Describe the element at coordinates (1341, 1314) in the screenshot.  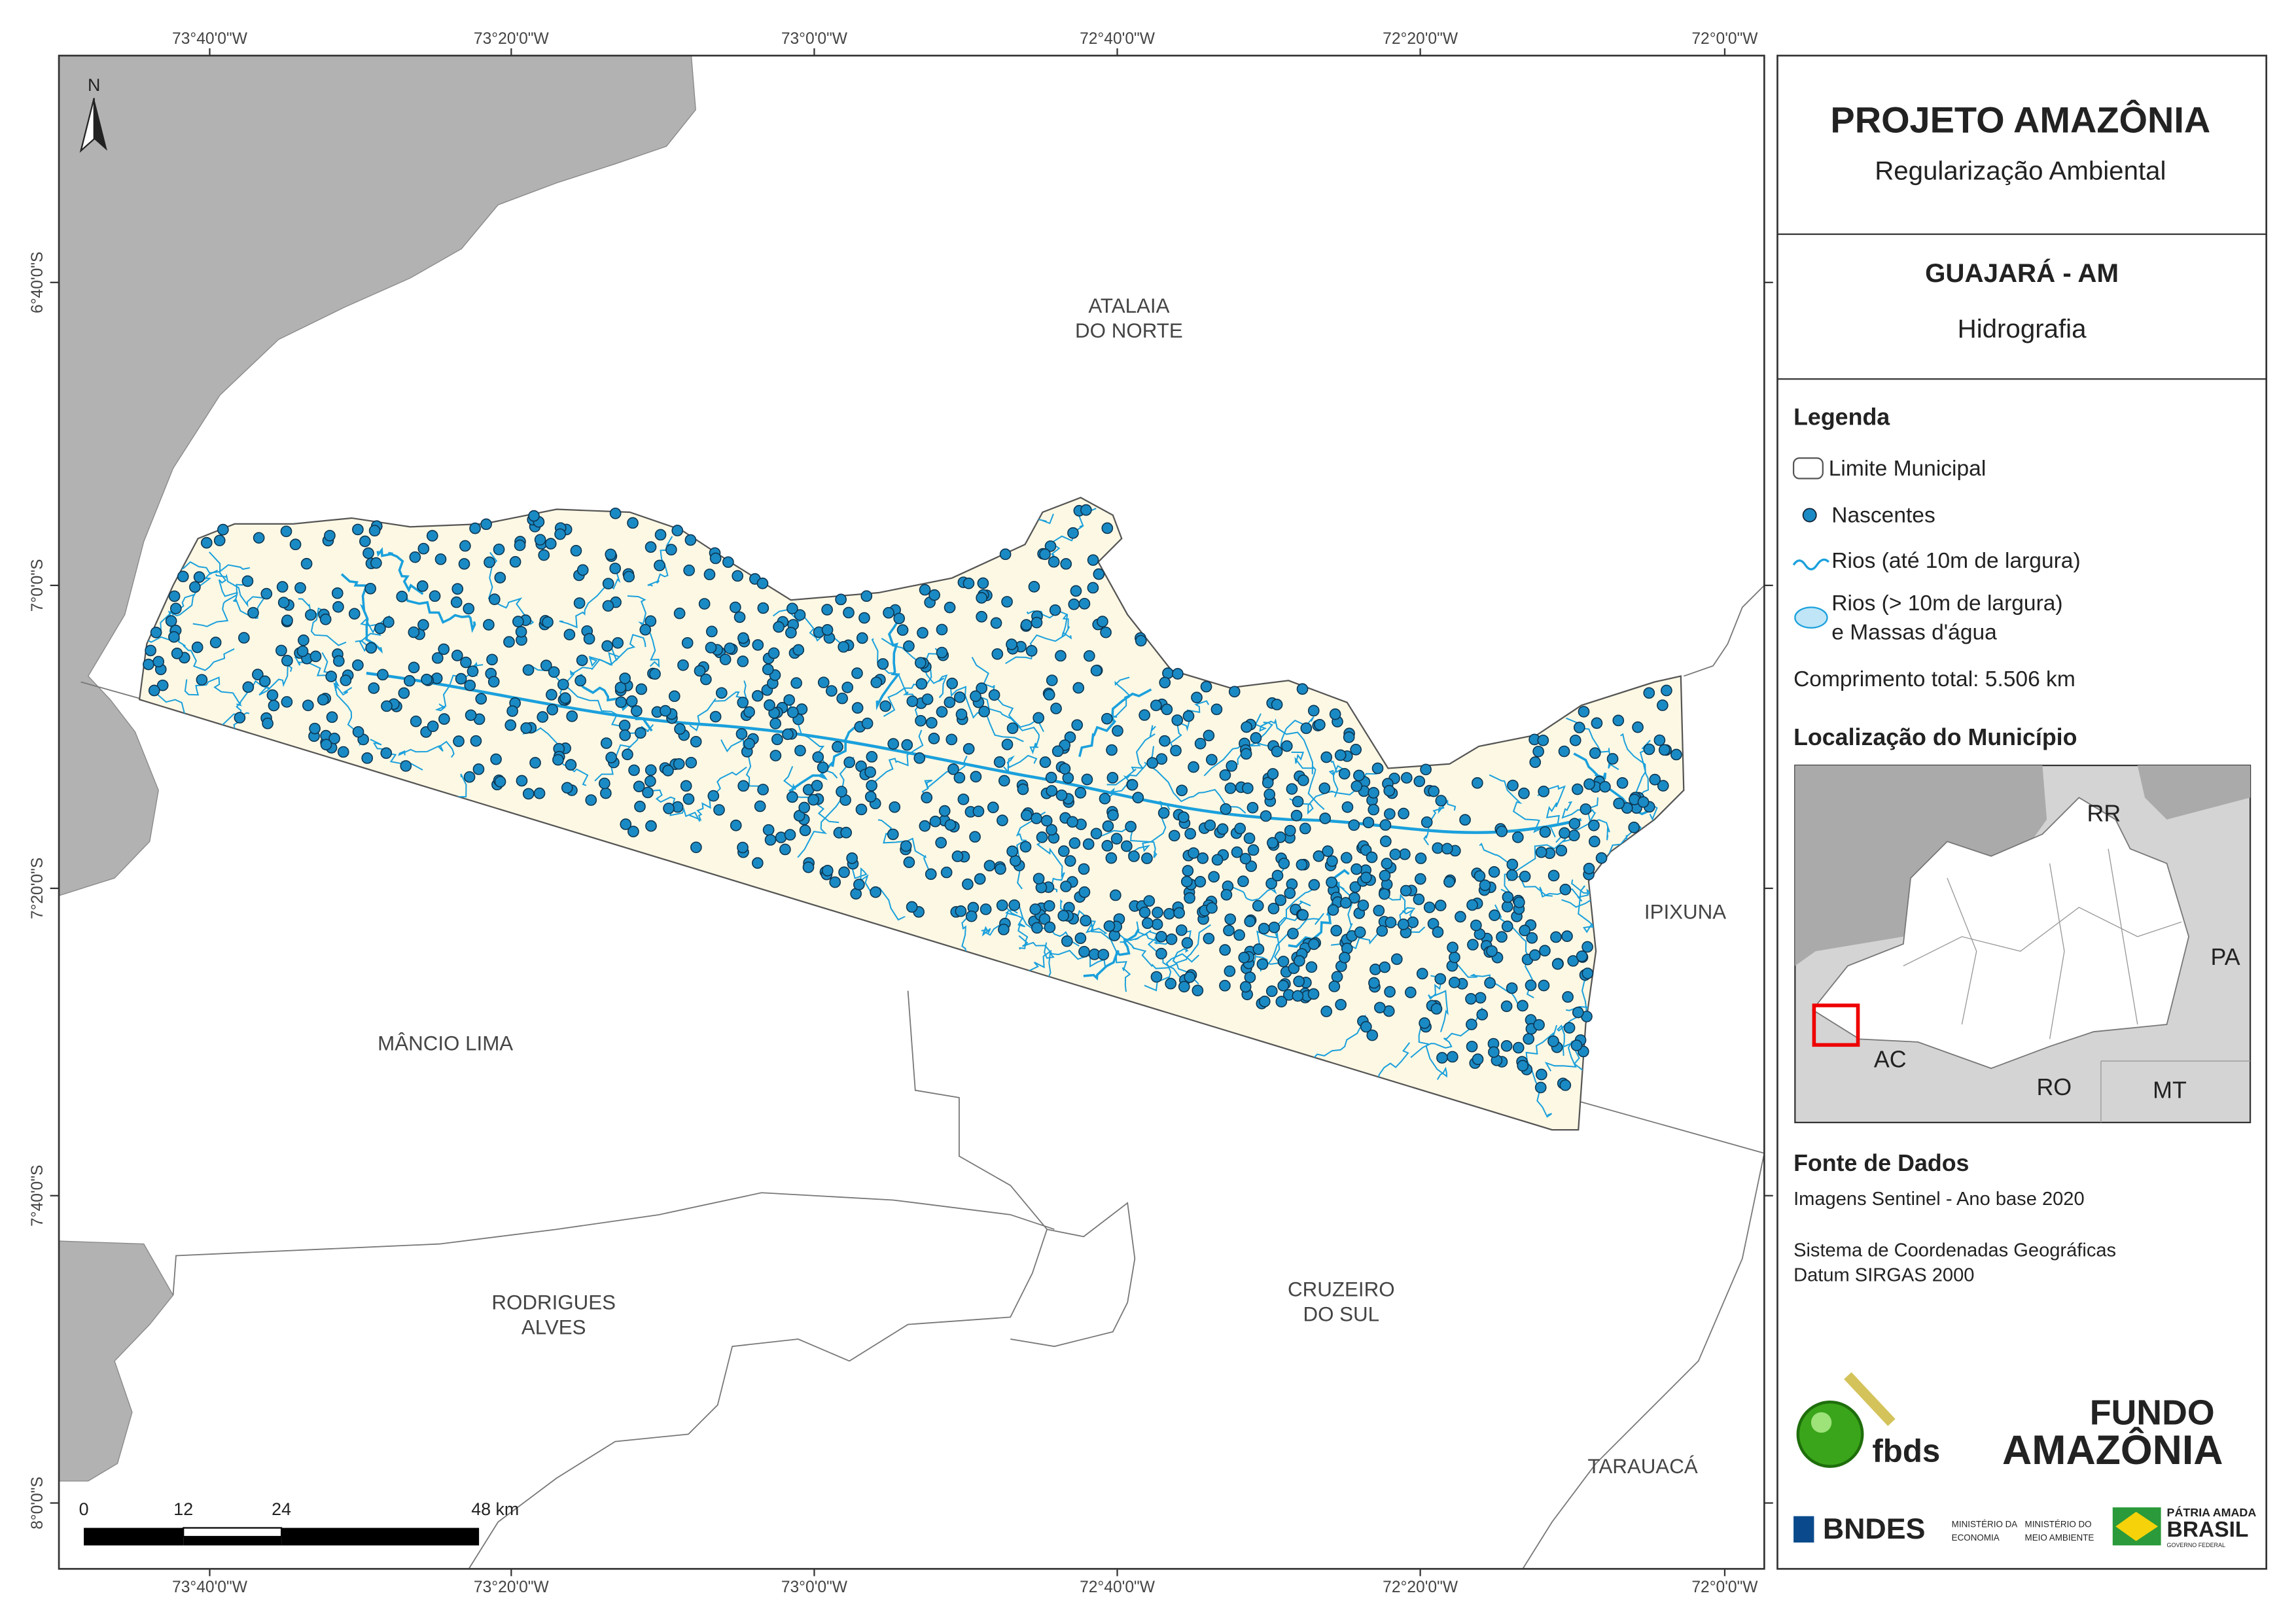
I see `place-label: DO SUL` at that location.